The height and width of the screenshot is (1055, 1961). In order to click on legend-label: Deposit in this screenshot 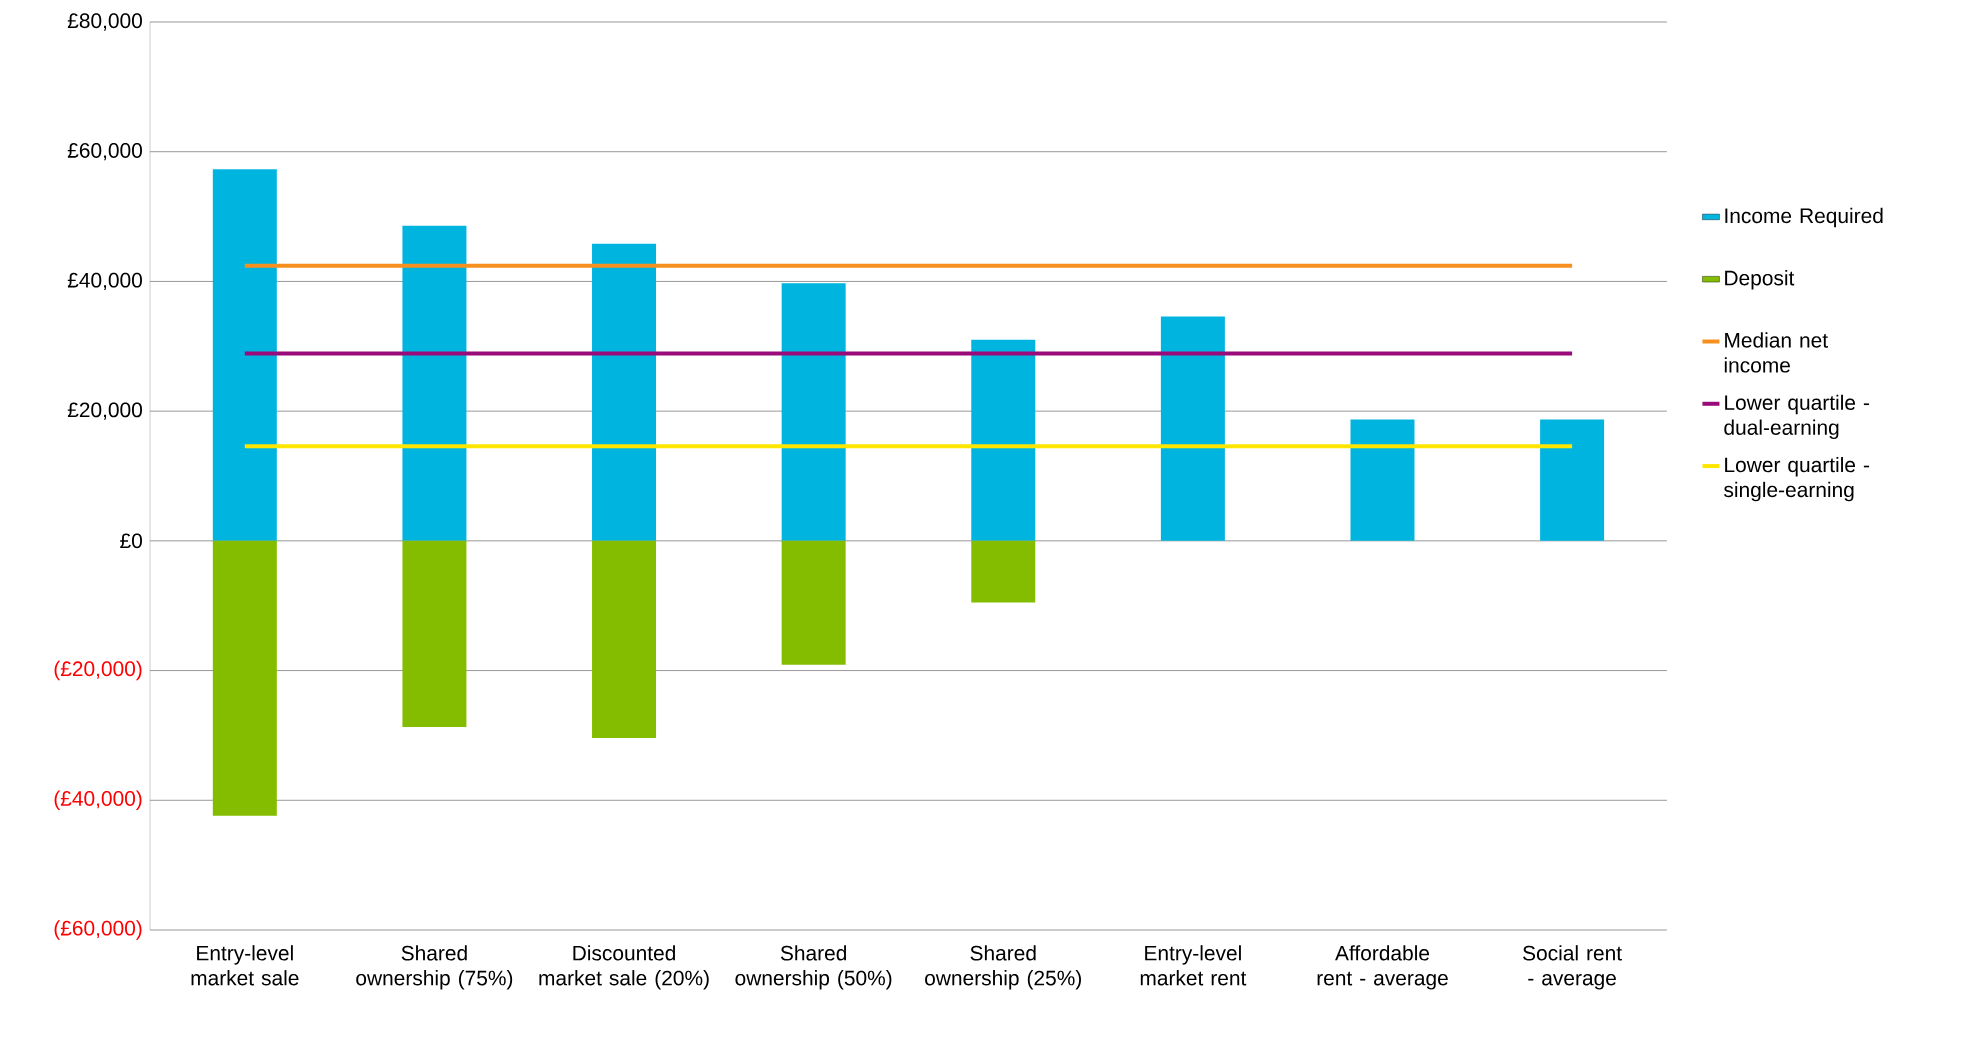, I will do `click(1760, 280)`.